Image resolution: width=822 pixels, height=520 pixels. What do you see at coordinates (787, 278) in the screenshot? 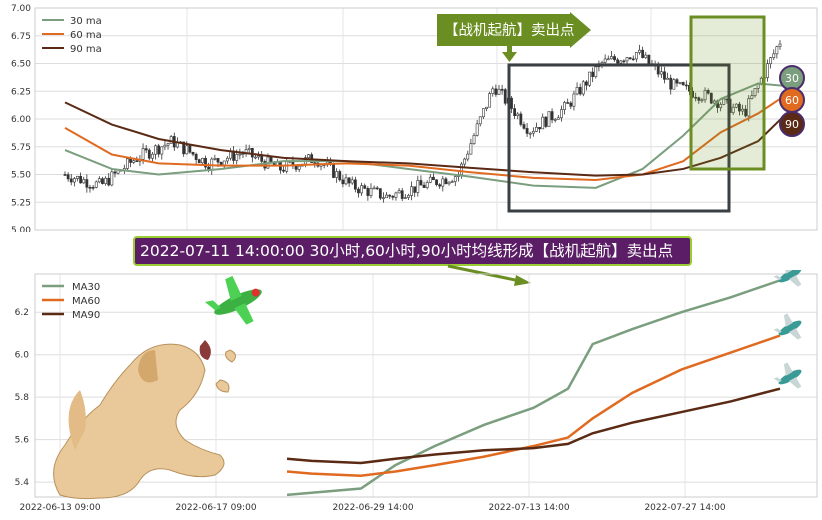
I see `plane-icon-ma30` at bounding box center [787, 278].